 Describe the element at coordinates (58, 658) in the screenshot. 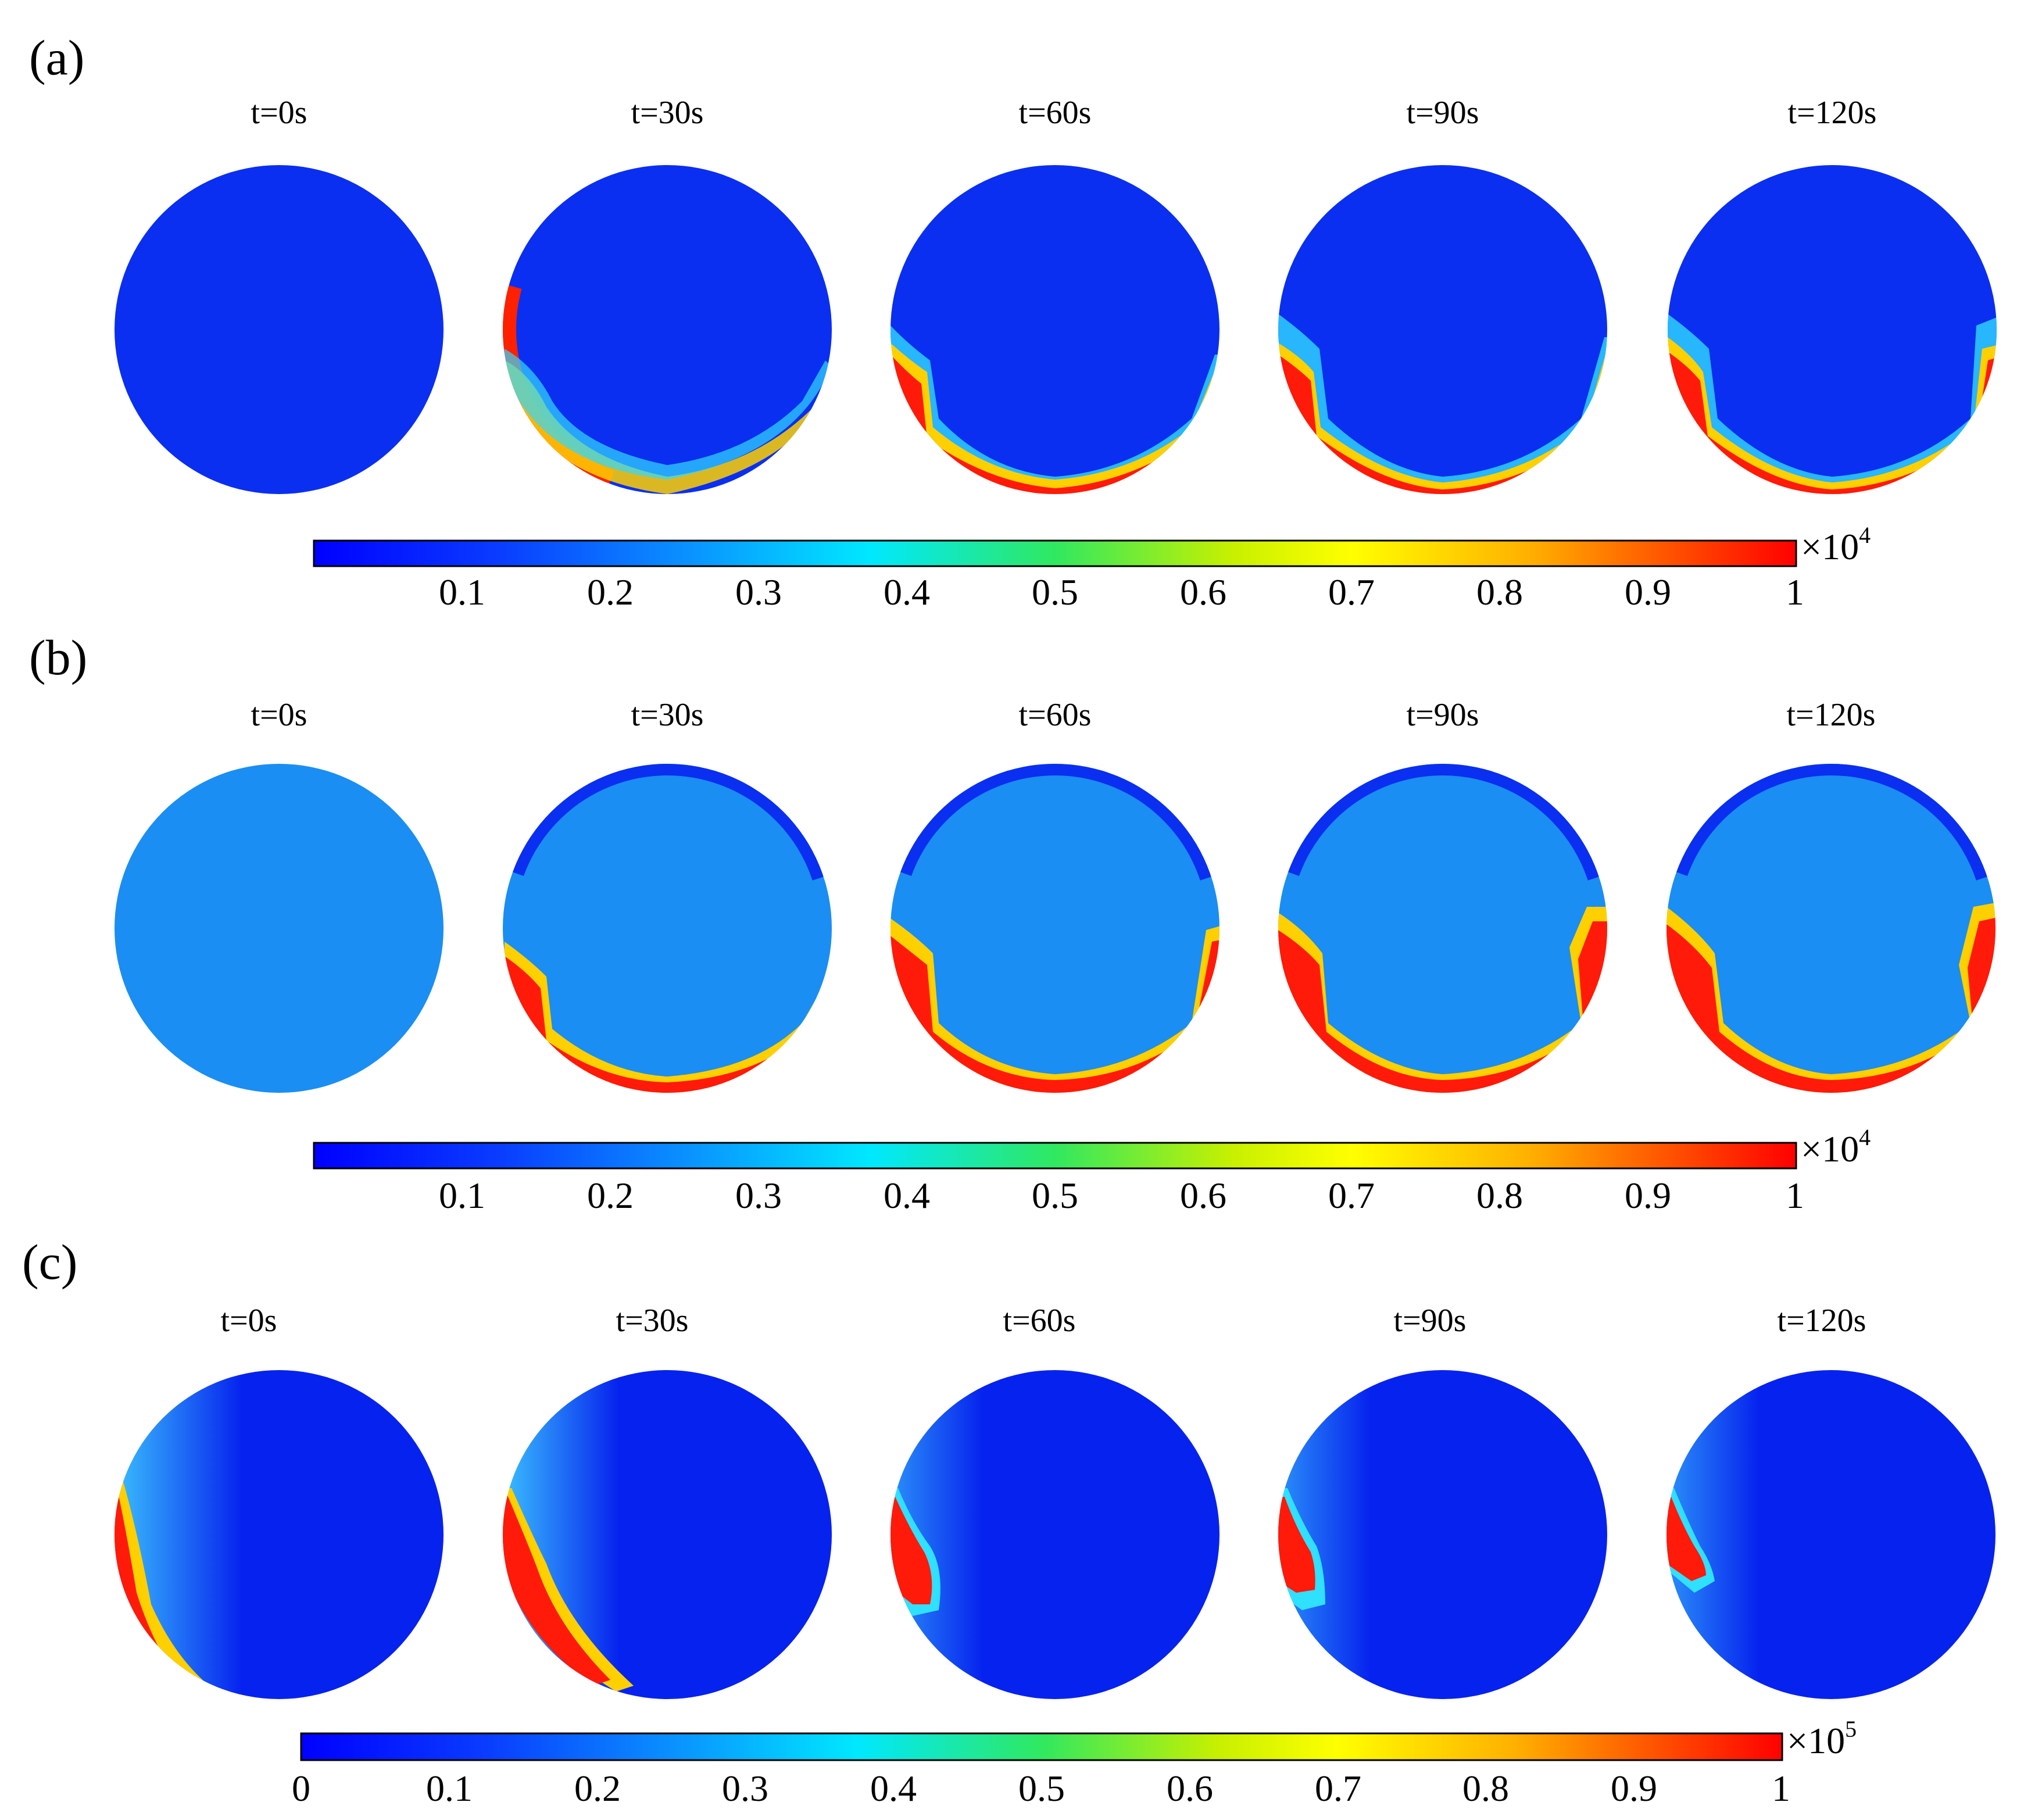

I see `panel-label-b: (b)` at that location.